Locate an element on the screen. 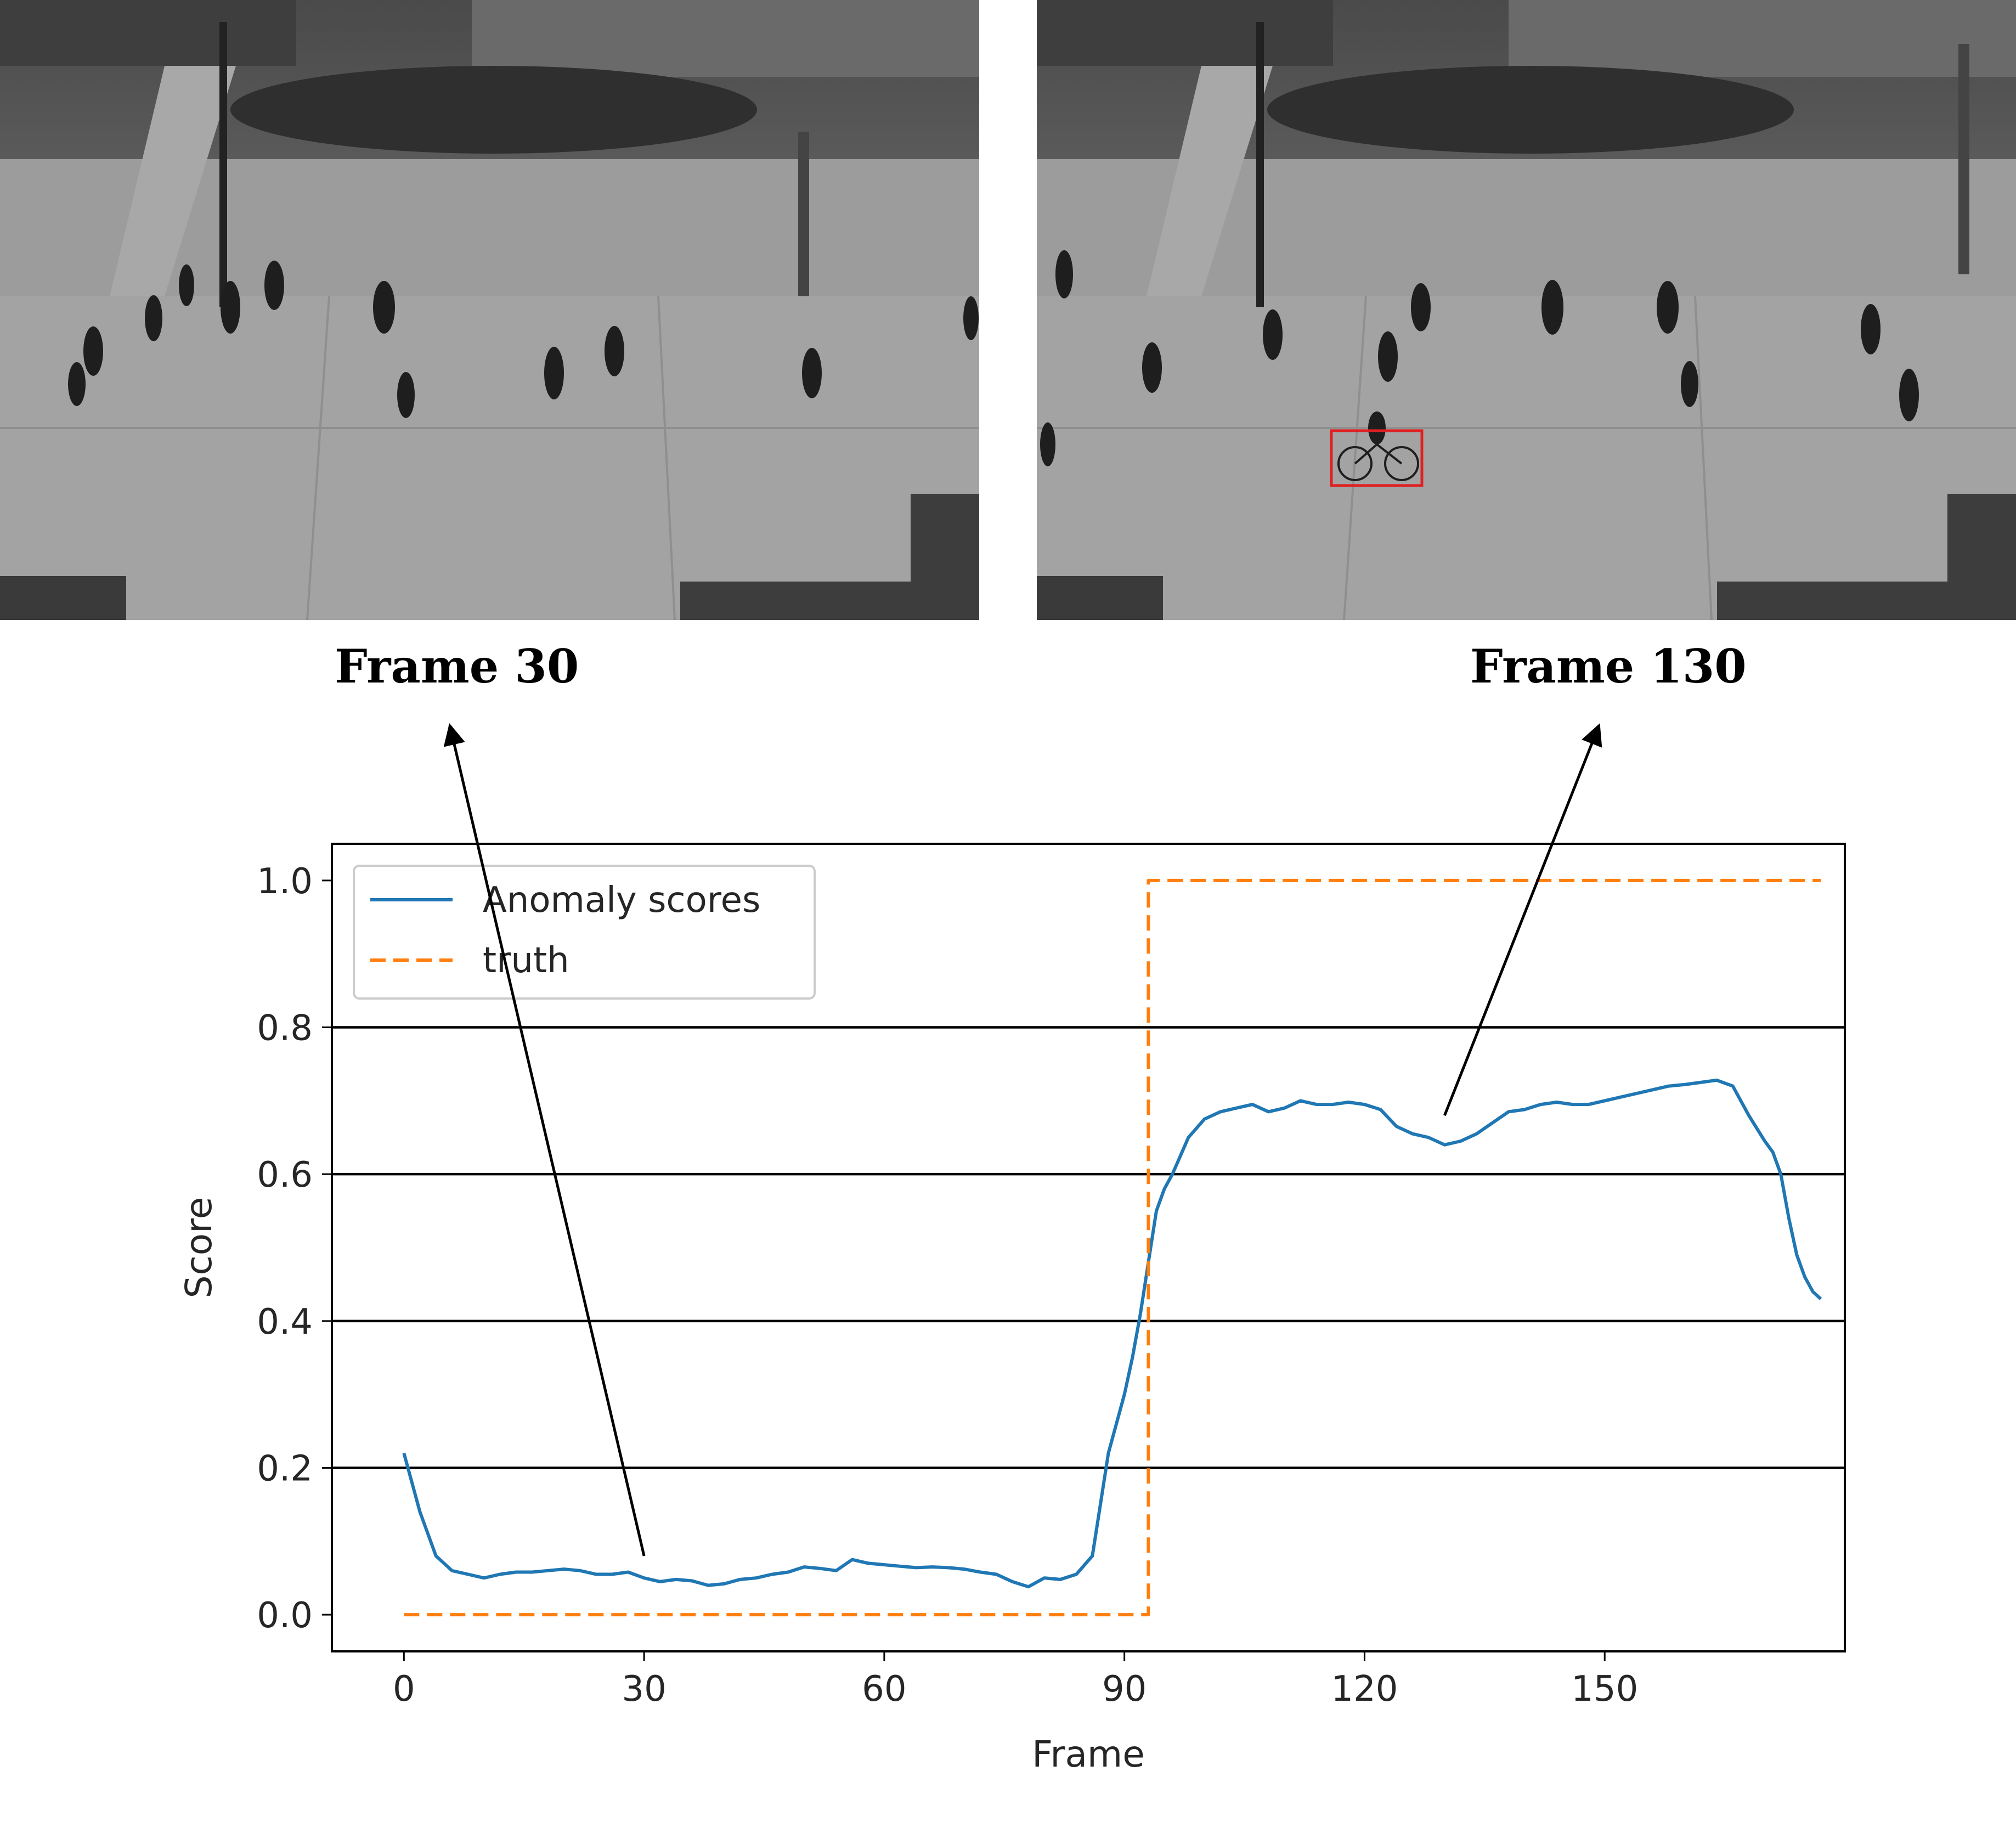 The width and height of the screenshot is (2016, 1822). x-tick-label: 0 is located at coordinates (404, 1689).